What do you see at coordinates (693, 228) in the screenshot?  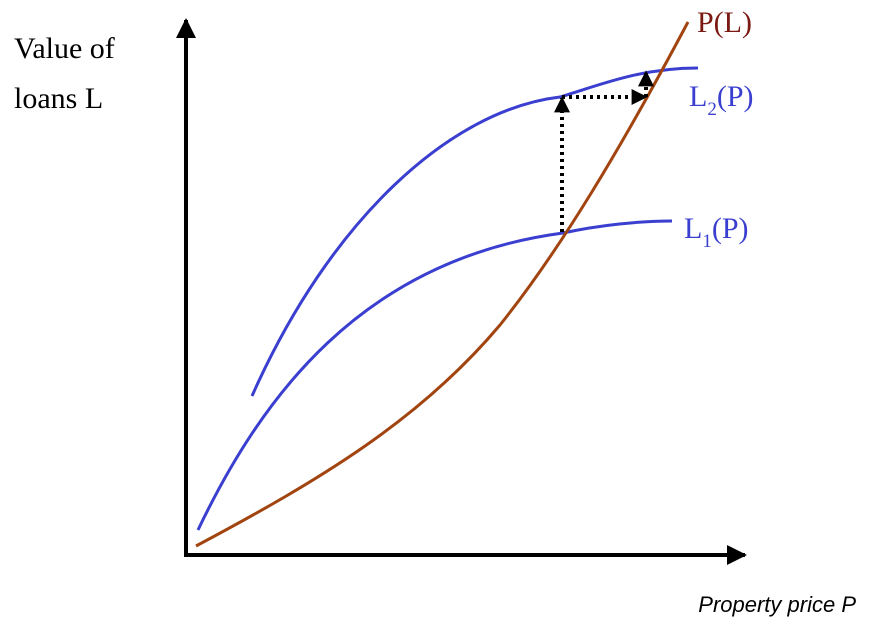 I see `loan-curve-1-label-main: L` at bounding box center [693, 228].